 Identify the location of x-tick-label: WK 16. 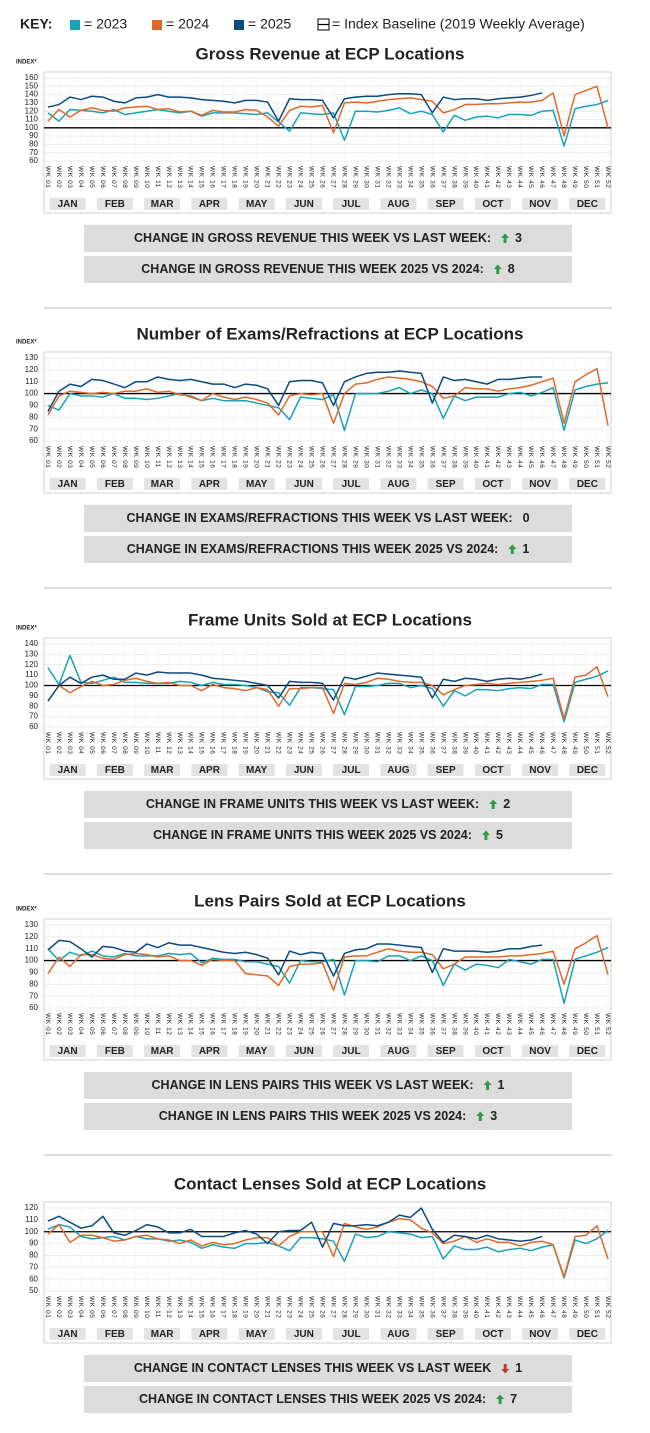
(212, 457).